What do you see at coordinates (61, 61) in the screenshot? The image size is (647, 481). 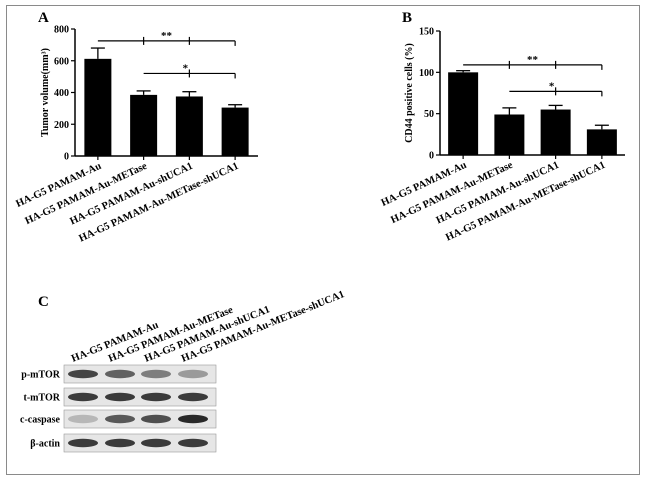 I see `y-tick-label: 600` at bounding box center [61, 61].